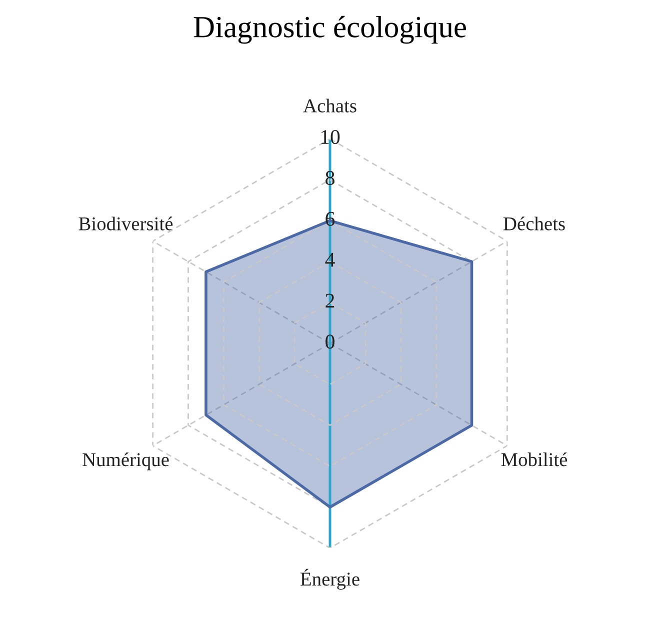 The image size is (660, 636). What do you see at coordinates (329, 105) in the screenshot?
I see `spoke-label: Achats` at bounding box center [329, 105].